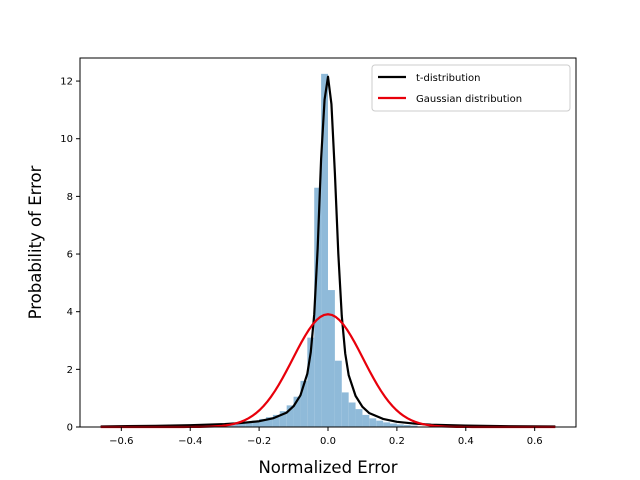 The height and width of the screenshot is (480, 640). Describe the element at coordinates (35, 242) in the screenshot. I see `y-axis-label: Probability of Error` at that location.